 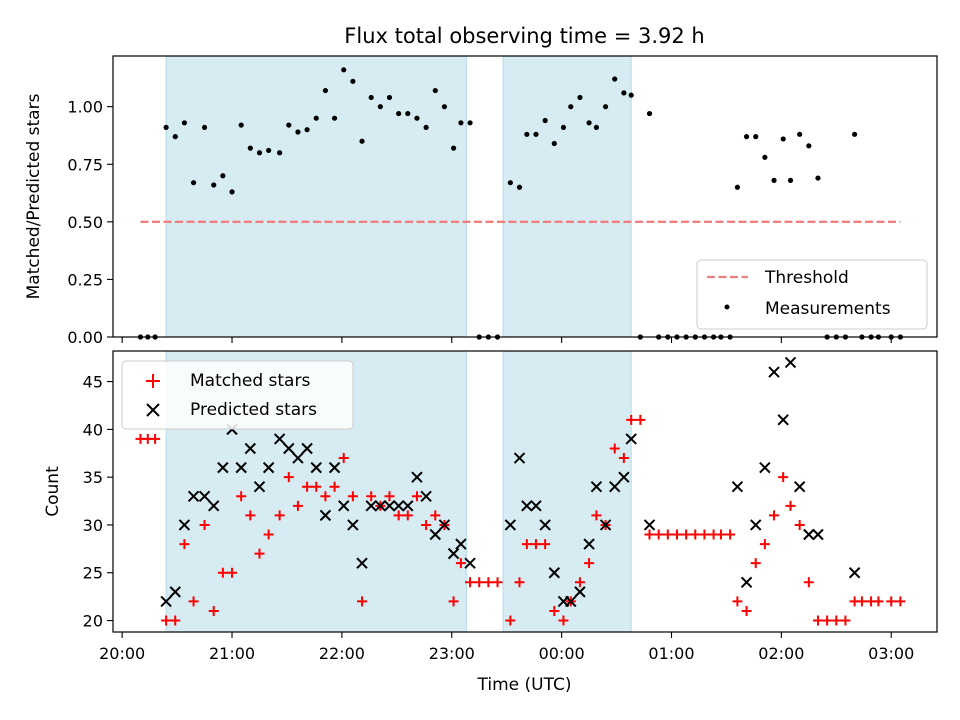 What do you see at coordinates (85, 107) in the screenshot?
I see `top-y-tick-label: 1.00` at bounding box center [85, 107].